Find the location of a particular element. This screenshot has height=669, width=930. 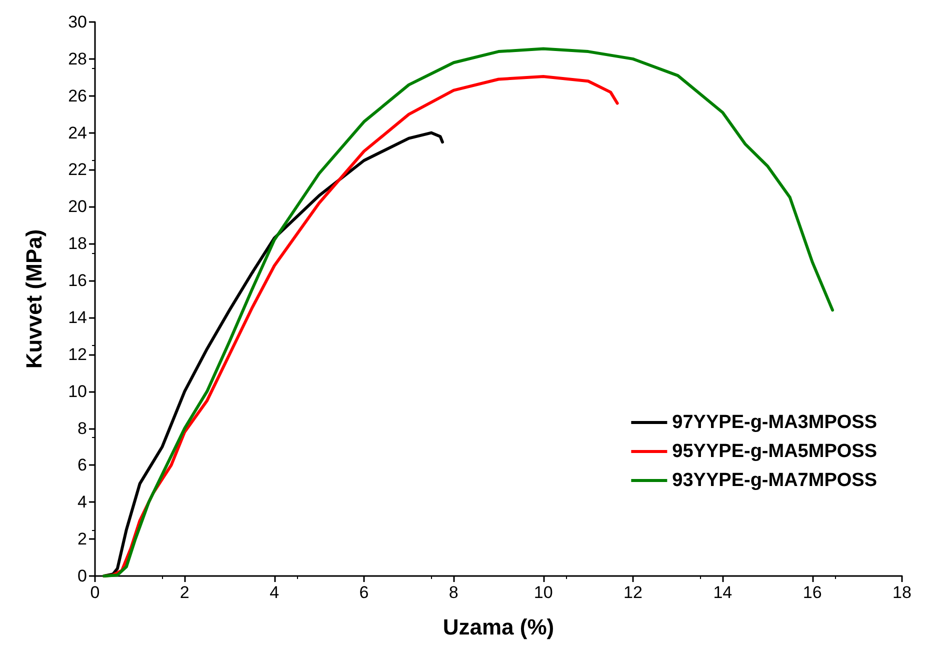

x-tick-label: 16 is located at coordinates (812, 592).